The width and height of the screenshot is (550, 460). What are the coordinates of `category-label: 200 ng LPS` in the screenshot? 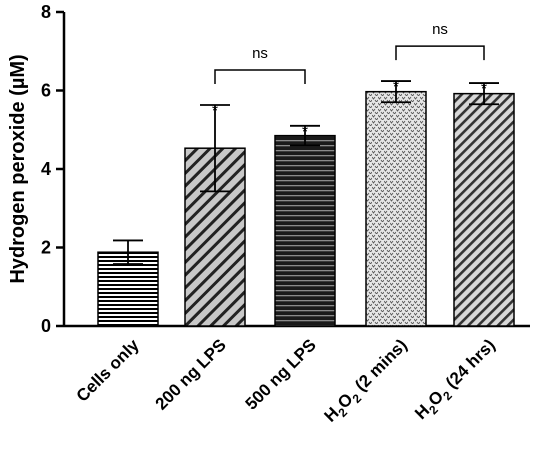 It's located at (191, 374).